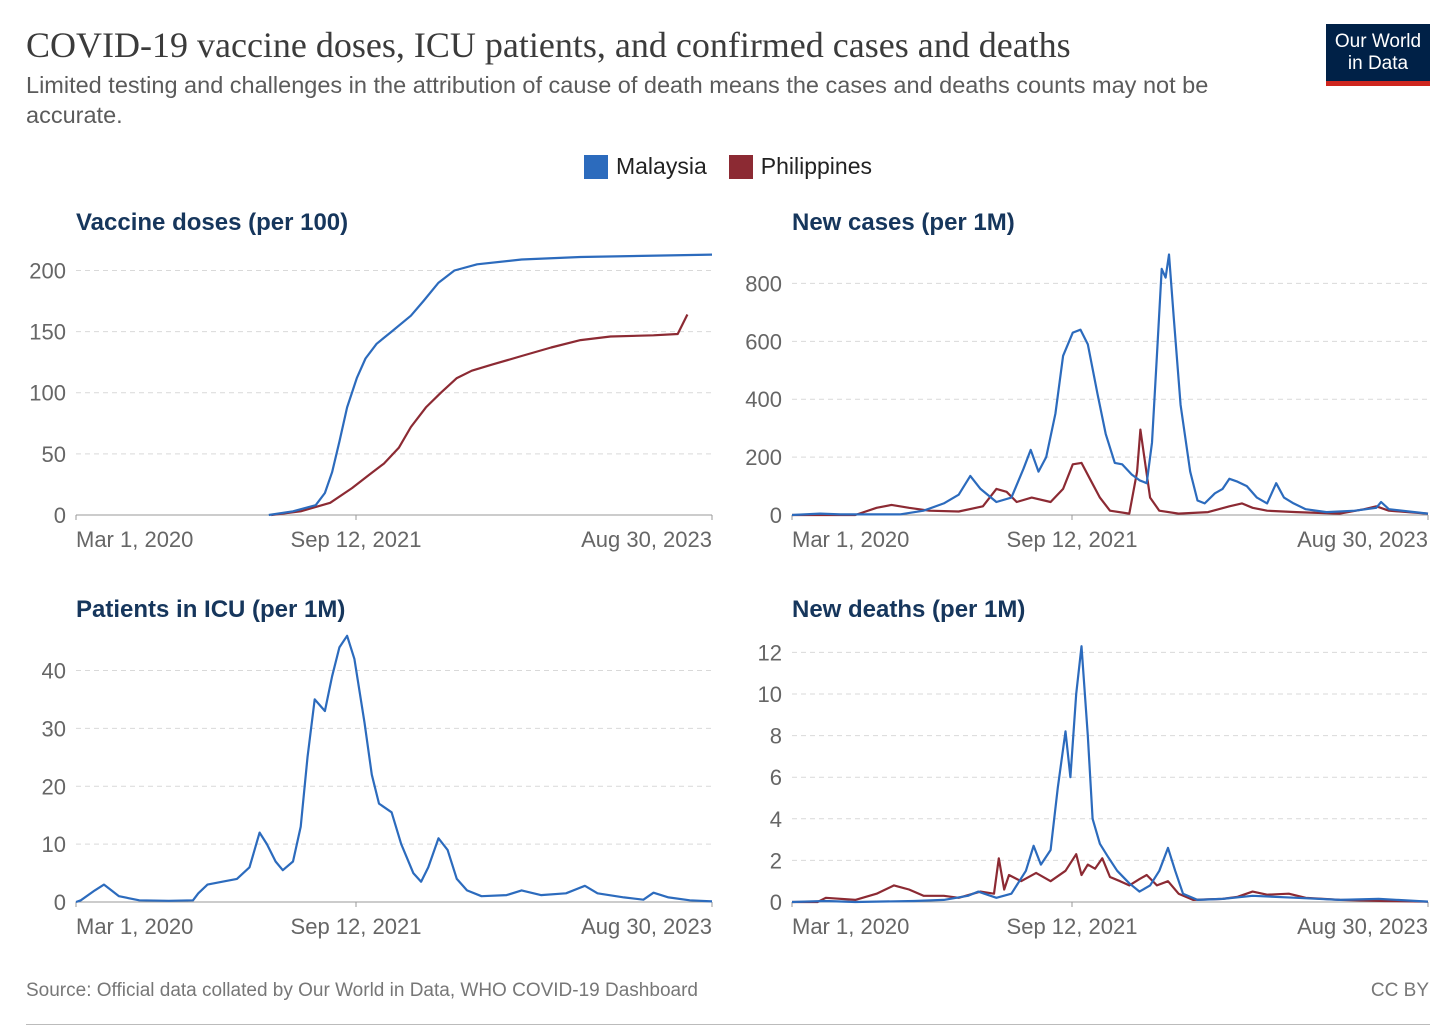  I want to click on y-tick-label: 100, so click(47, 393).